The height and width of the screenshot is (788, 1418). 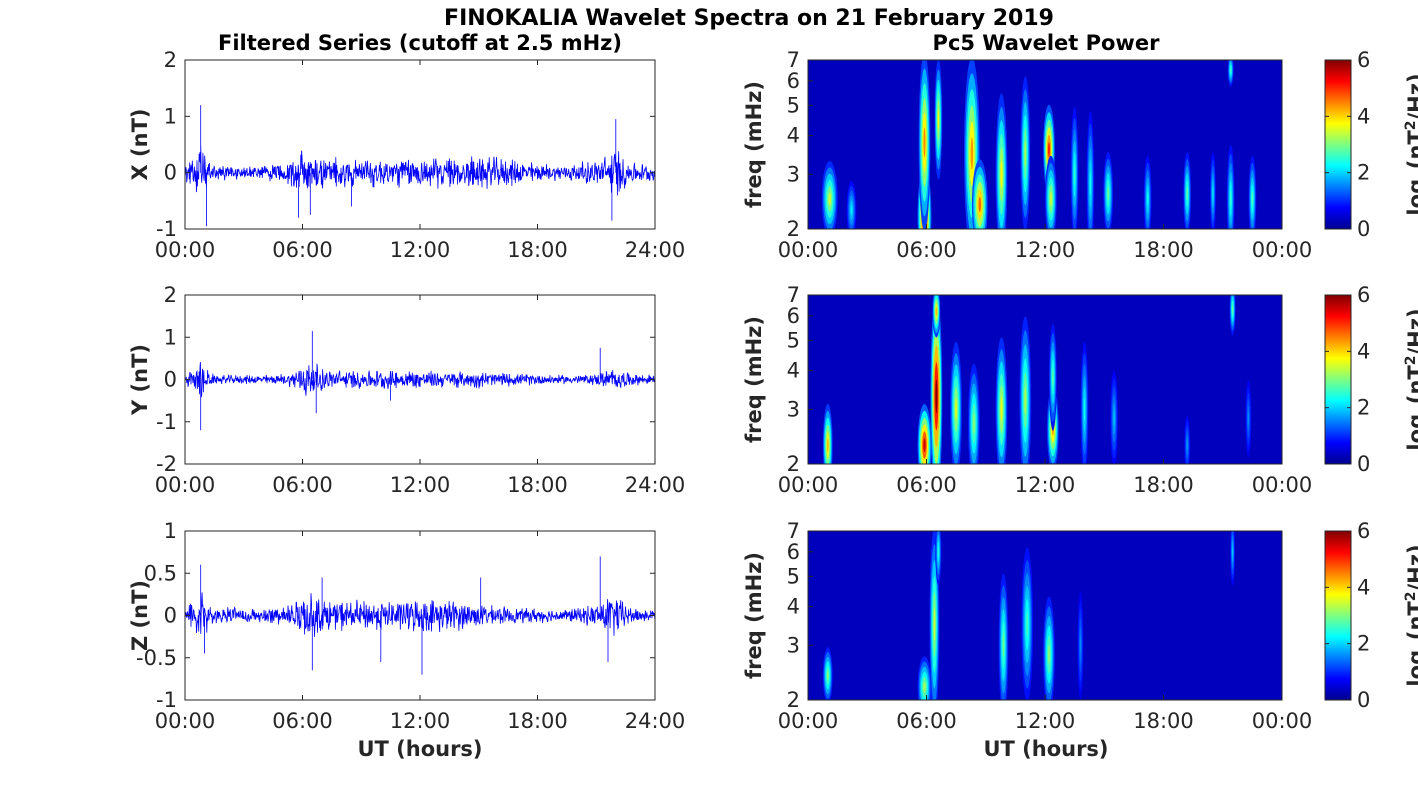 What do you see at coordinates (793, 576) in the screenshot?
I see `y-tick-label: 5` at bounding box center [793, 576].